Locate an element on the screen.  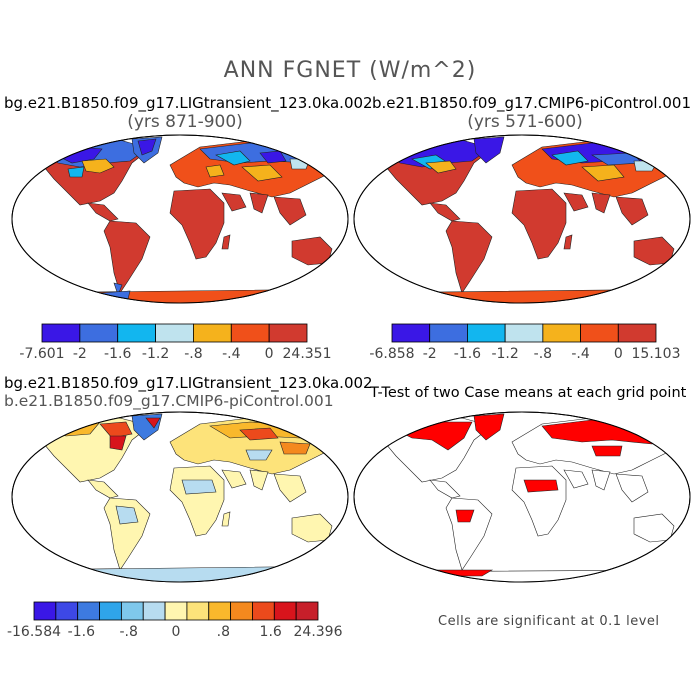
panel-title-top-right: b.e21.B1850.f09_g17.CMIP6-piControl.001 is located at coordinates (531, 103).